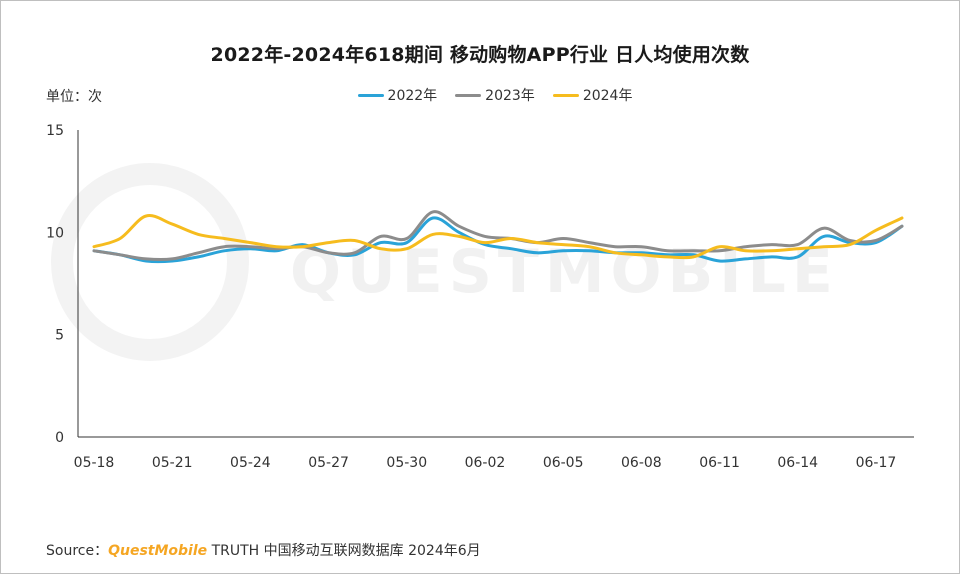 This screenshot has height=574, width=960. Describe the element at coordinates (94, 463) in the screenshot. I see `x-tick-label: 05-18` at that location.